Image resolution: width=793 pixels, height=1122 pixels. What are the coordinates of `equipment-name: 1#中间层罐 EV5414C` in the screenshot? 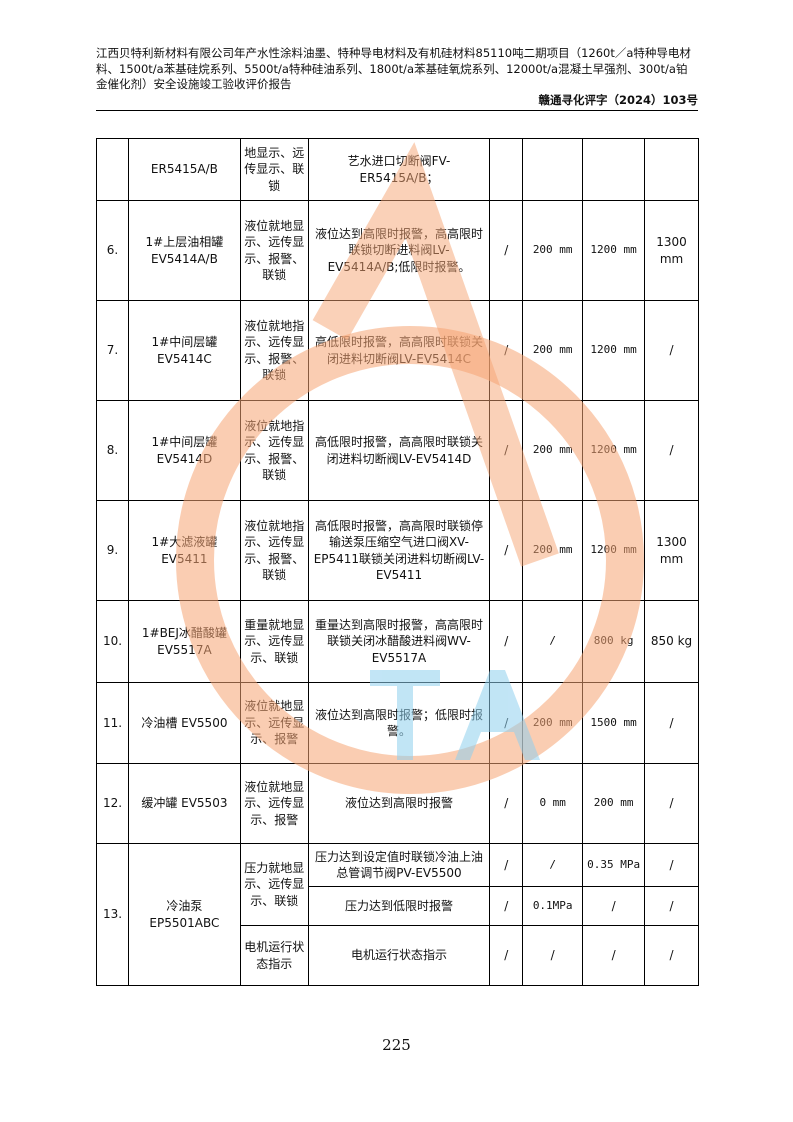 It's located at (184, 350).